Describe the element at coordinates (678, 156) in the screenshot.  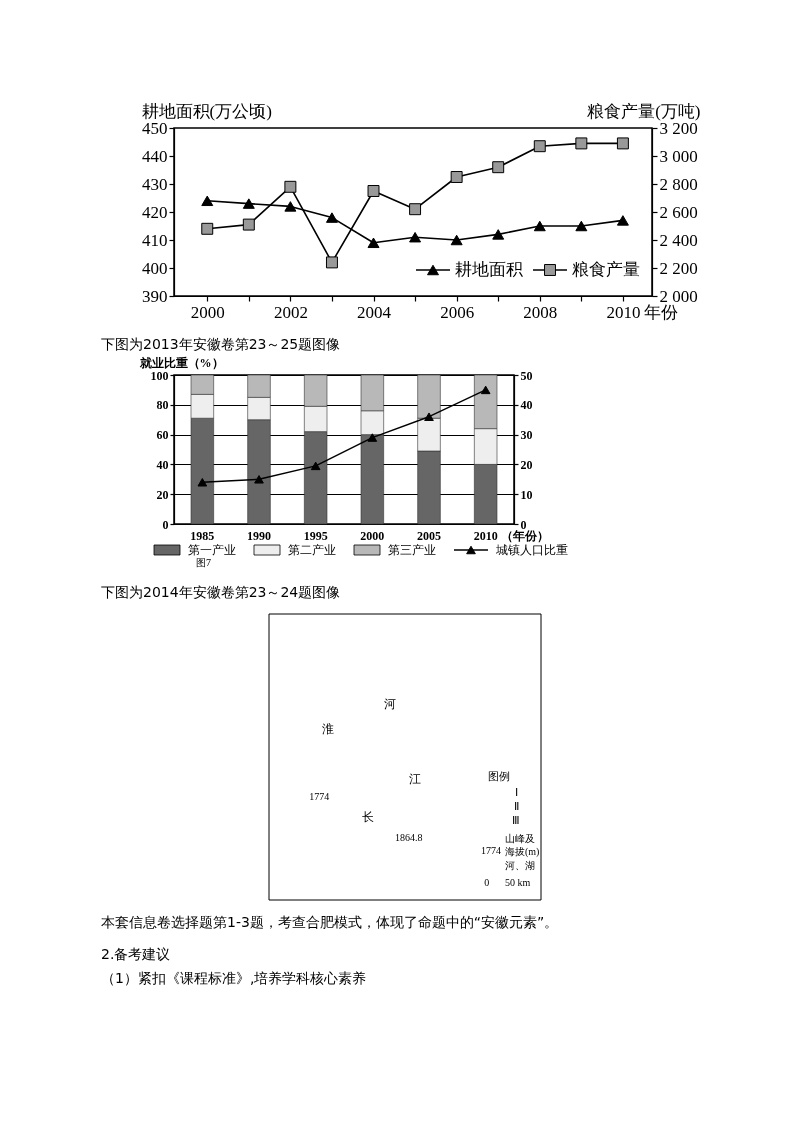
I see `y2-tick-label: 3 000` at that location.